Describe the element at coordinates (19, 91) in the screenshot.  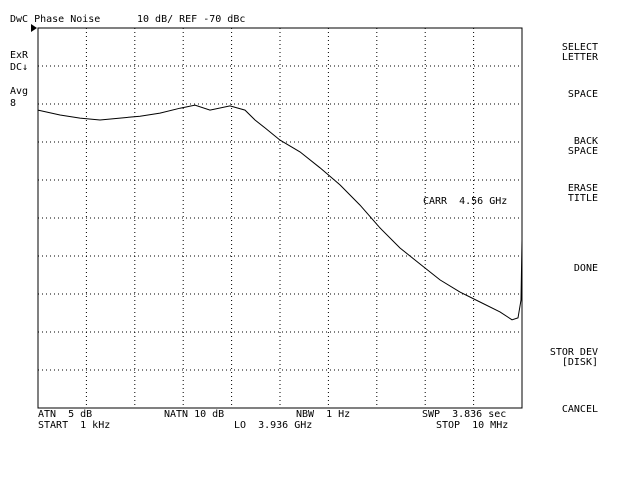
I see `left-annotation: Avg` at that location.